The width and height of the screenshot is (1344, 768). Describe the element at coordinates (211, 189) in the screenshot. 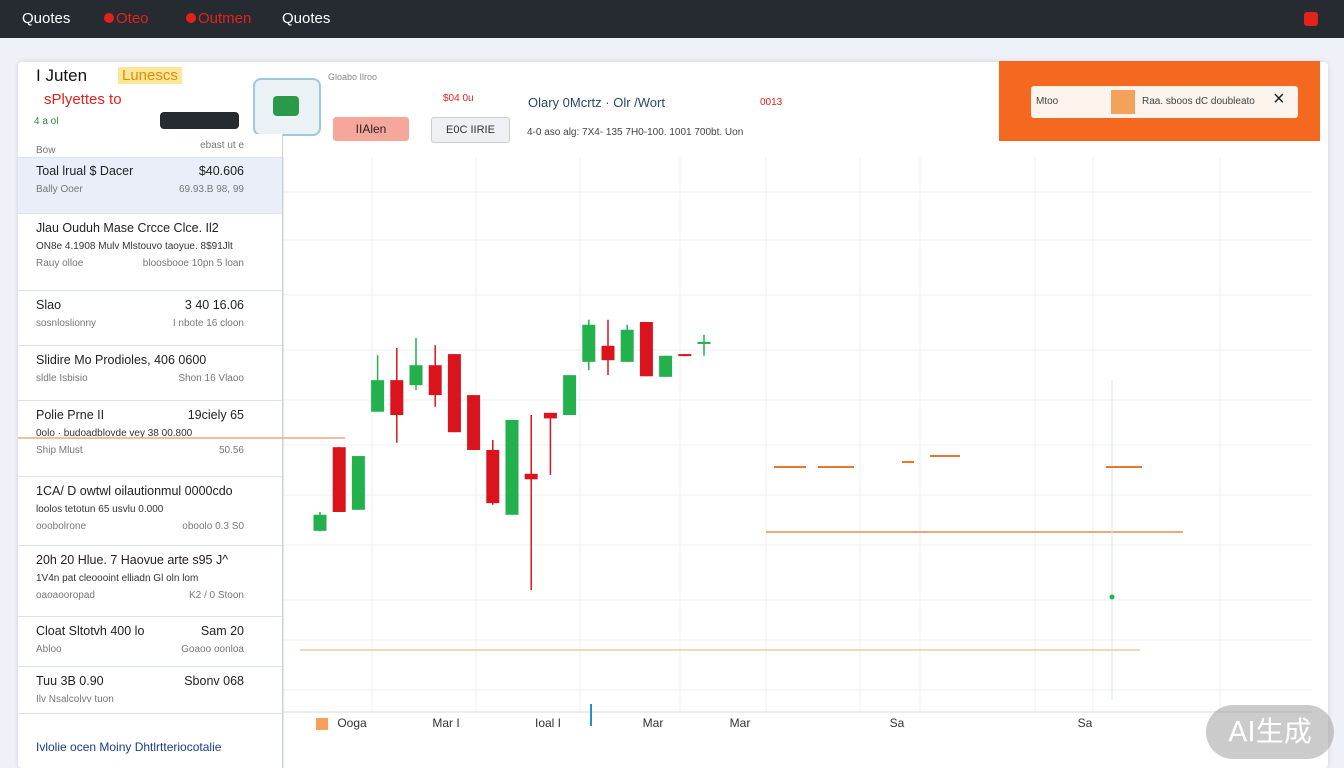

I see `item-sub-value: 69.93.B 98, 99` at that location.